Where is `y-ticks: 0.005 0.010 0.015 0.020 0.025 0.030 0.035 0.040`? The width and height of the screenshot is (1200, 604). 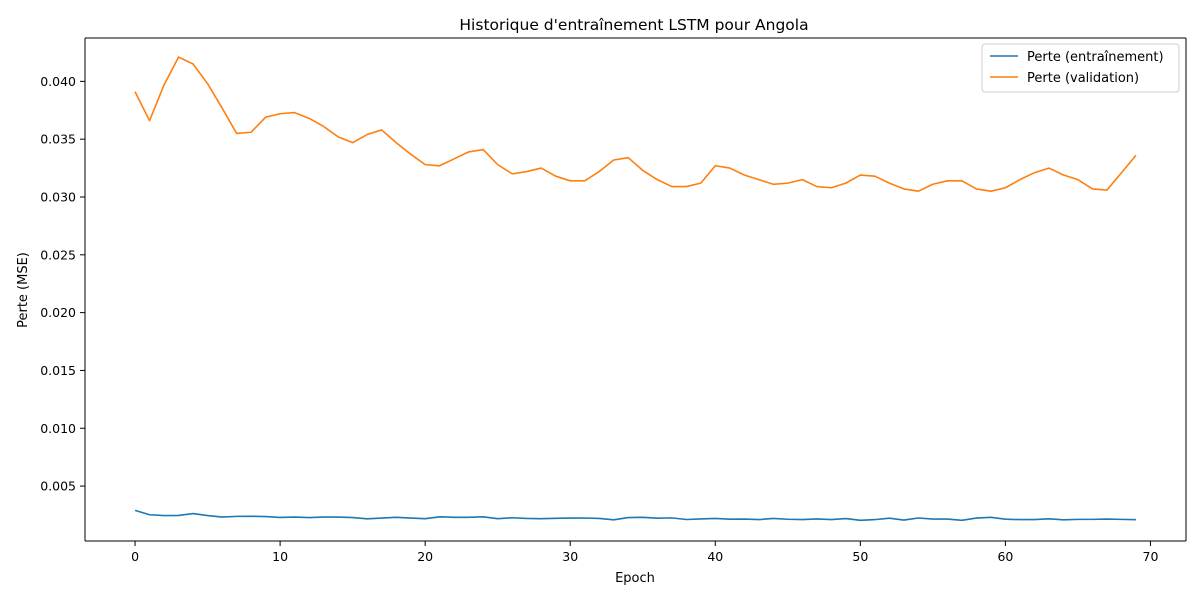 y-ticks: 0.005 0.010 0.015 0.020 0.025 0.030 0.035 0.040 is located at coordinates (62, 284).